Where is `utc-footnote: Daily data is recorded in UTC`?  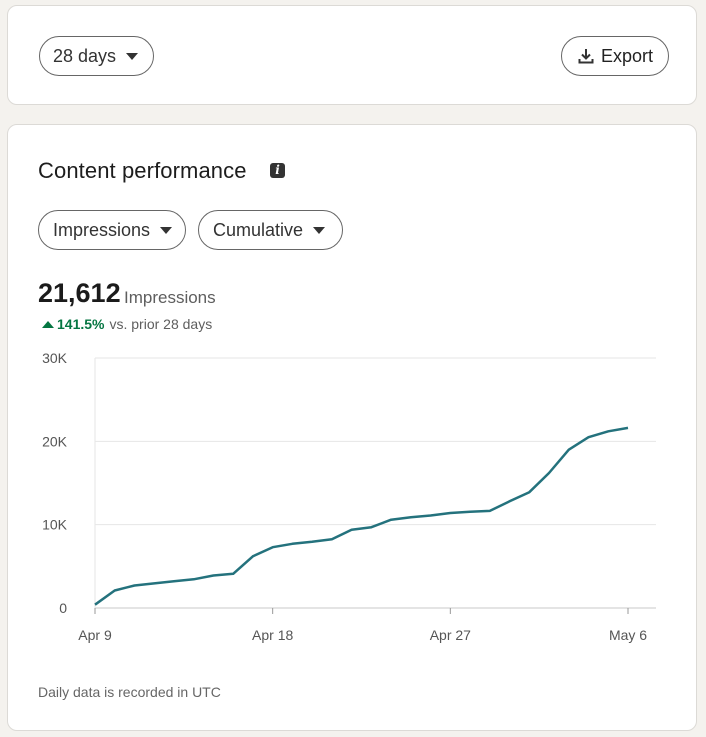 utc-footnote: Daily data is recorded in UTC is located at coordinates (129, 692).